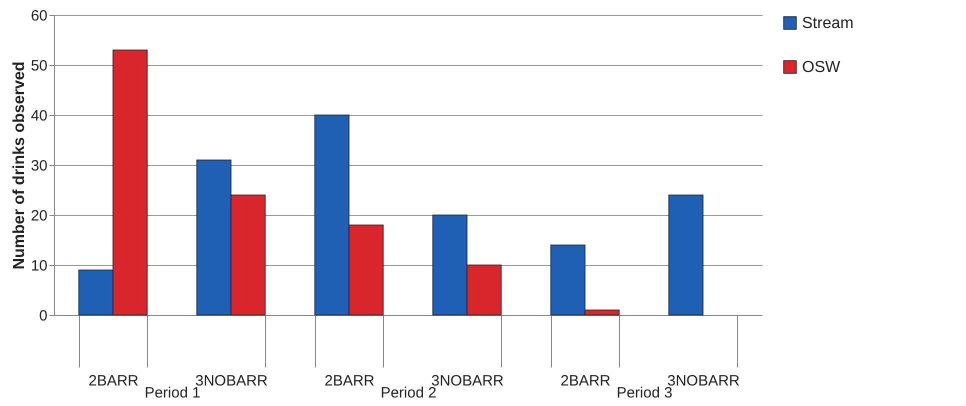  Describe the element at coordinates (39, 16) in the screenshot. I see `y-tick-label: 60` at that location.